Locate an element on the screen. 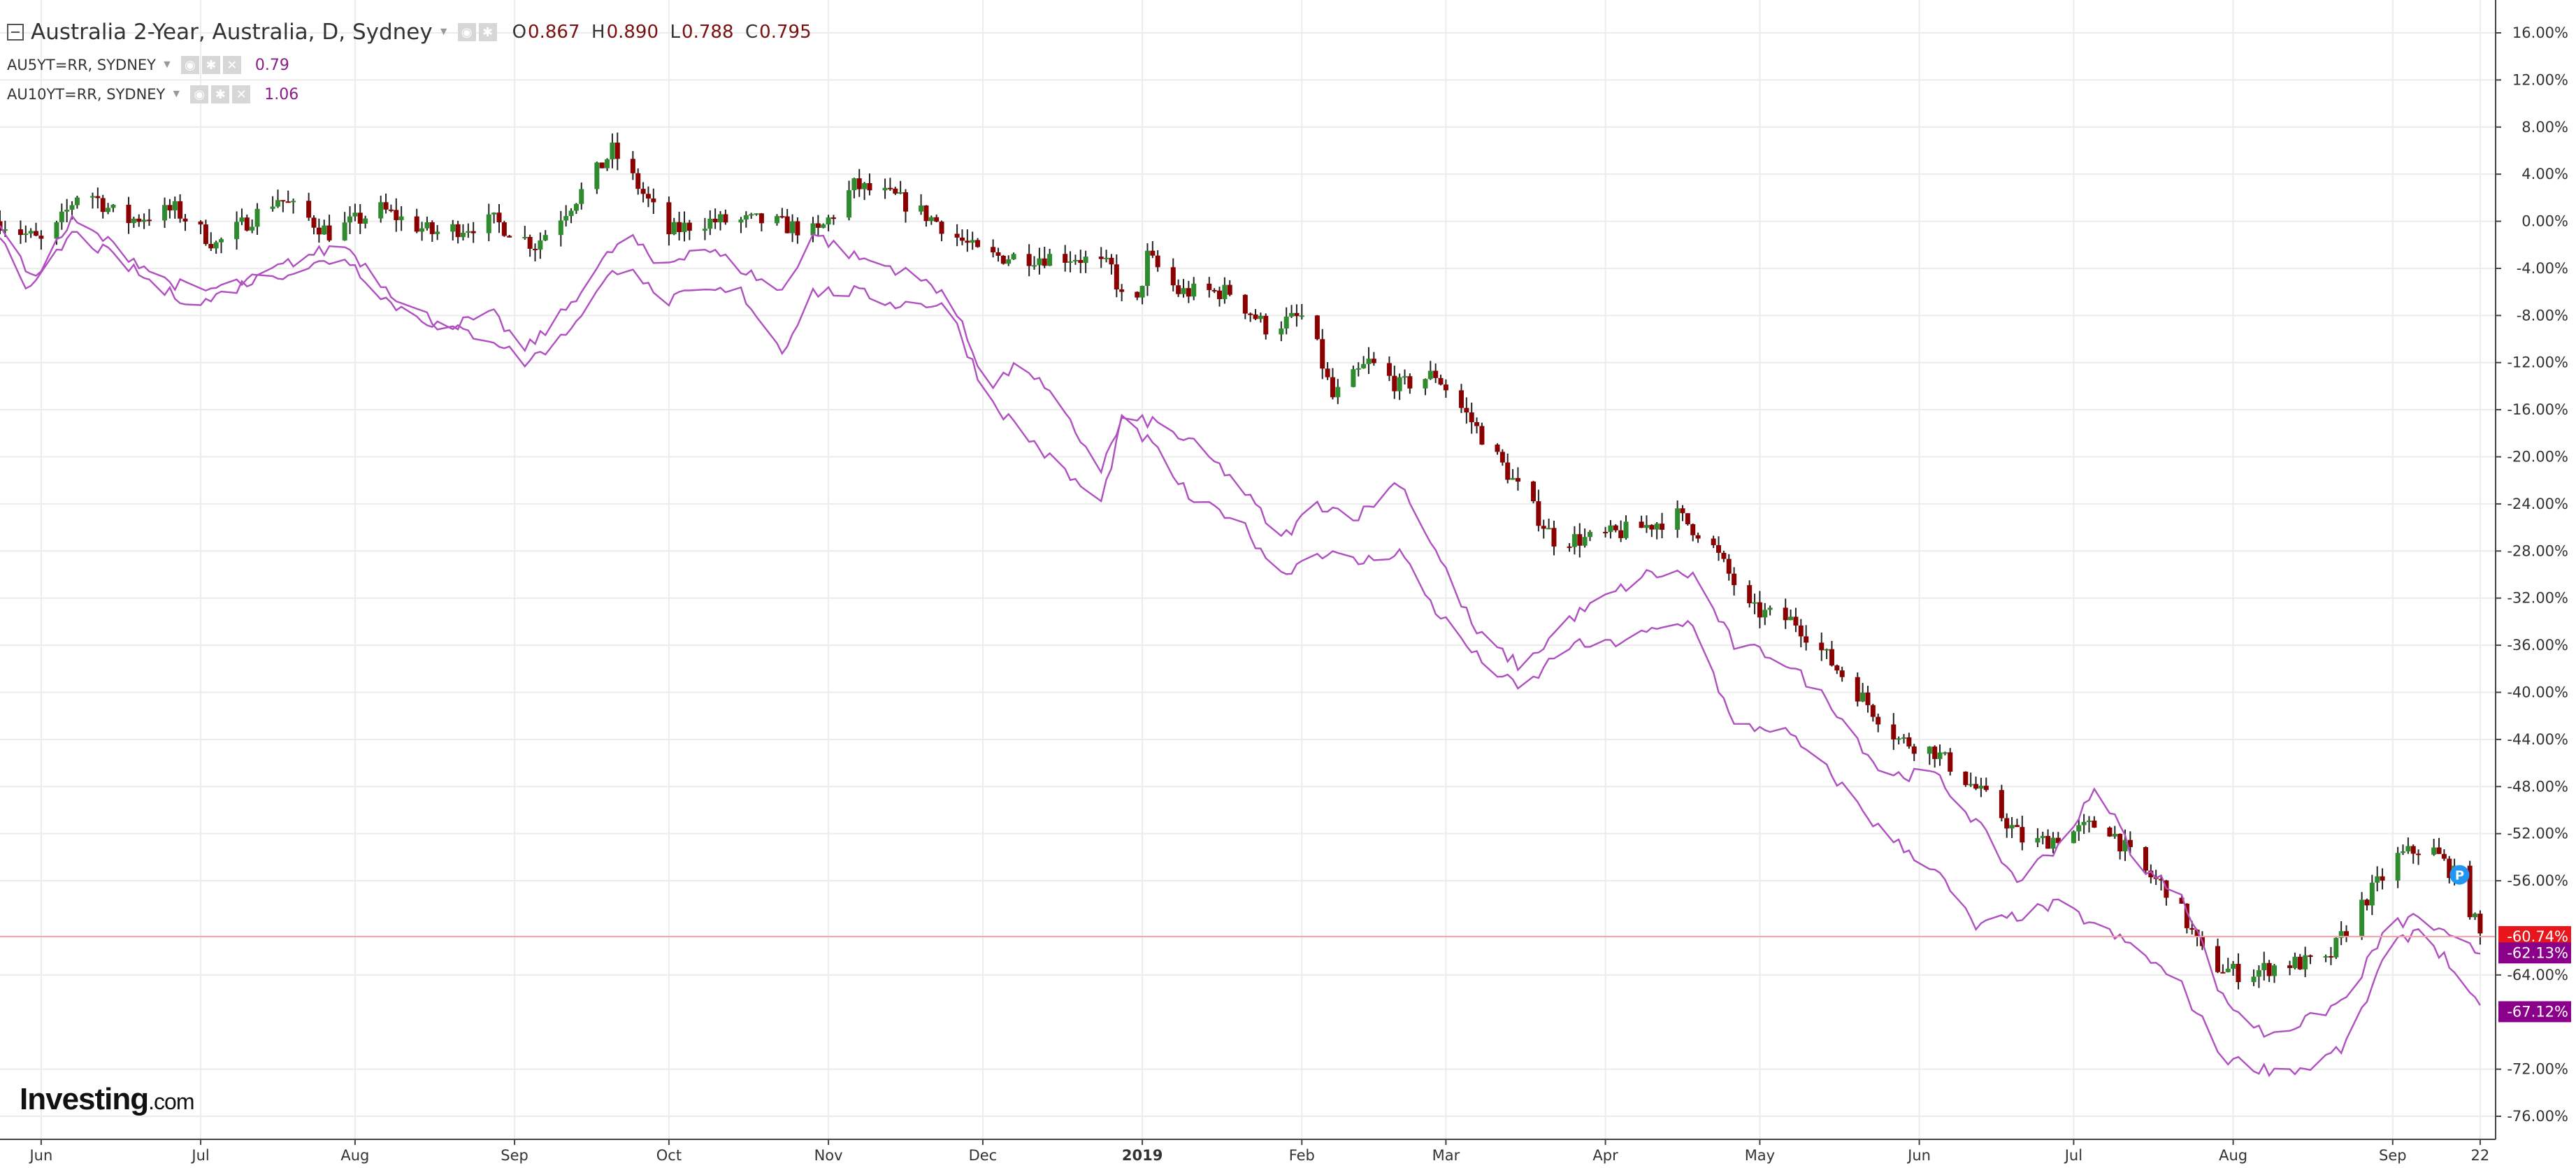 This screenshot has width=2576, height=1168. y-tick-label: 8.00% is located at coordinates (2544, 127).